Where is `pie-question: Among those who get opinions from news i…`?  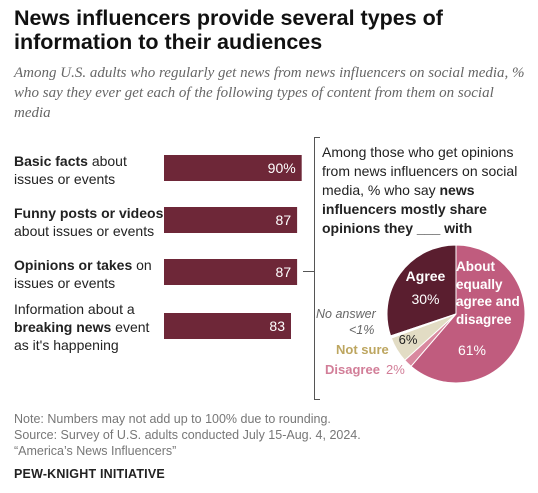
pie-question: Among those who get opinions from news i… is located at coordinates (420, 190).